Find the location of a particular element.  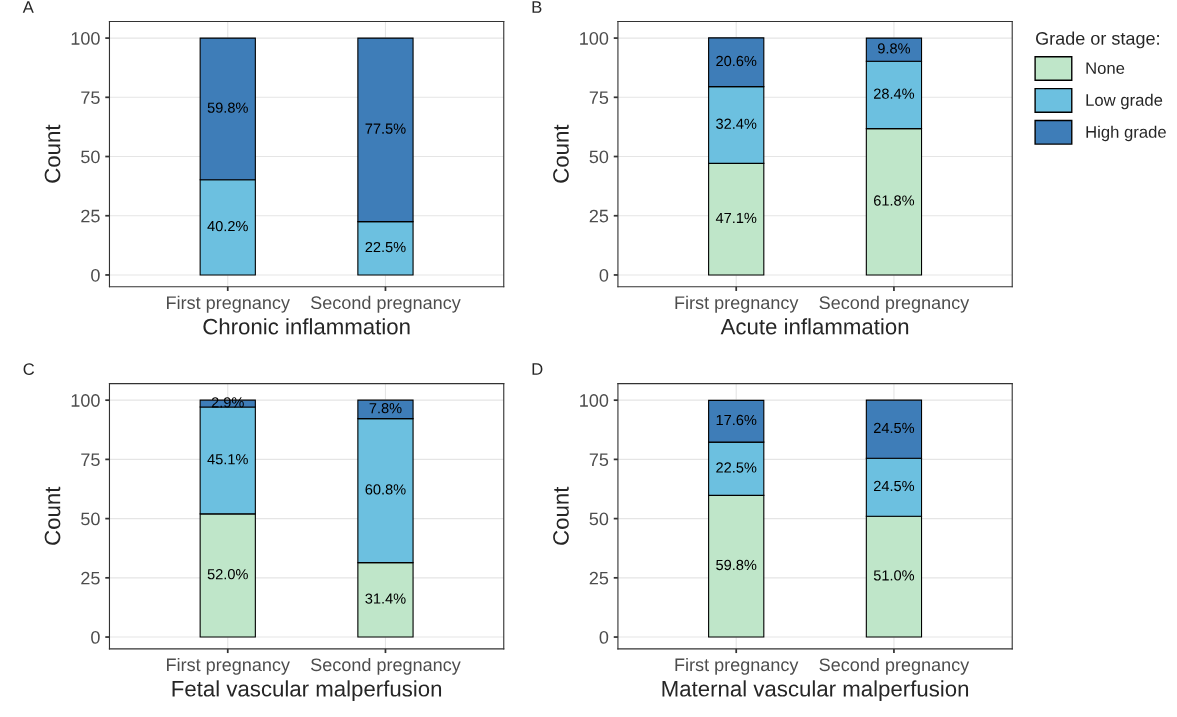

x-axis-title: Maternal vascular malperfusion is located at coordinates (815, 691).